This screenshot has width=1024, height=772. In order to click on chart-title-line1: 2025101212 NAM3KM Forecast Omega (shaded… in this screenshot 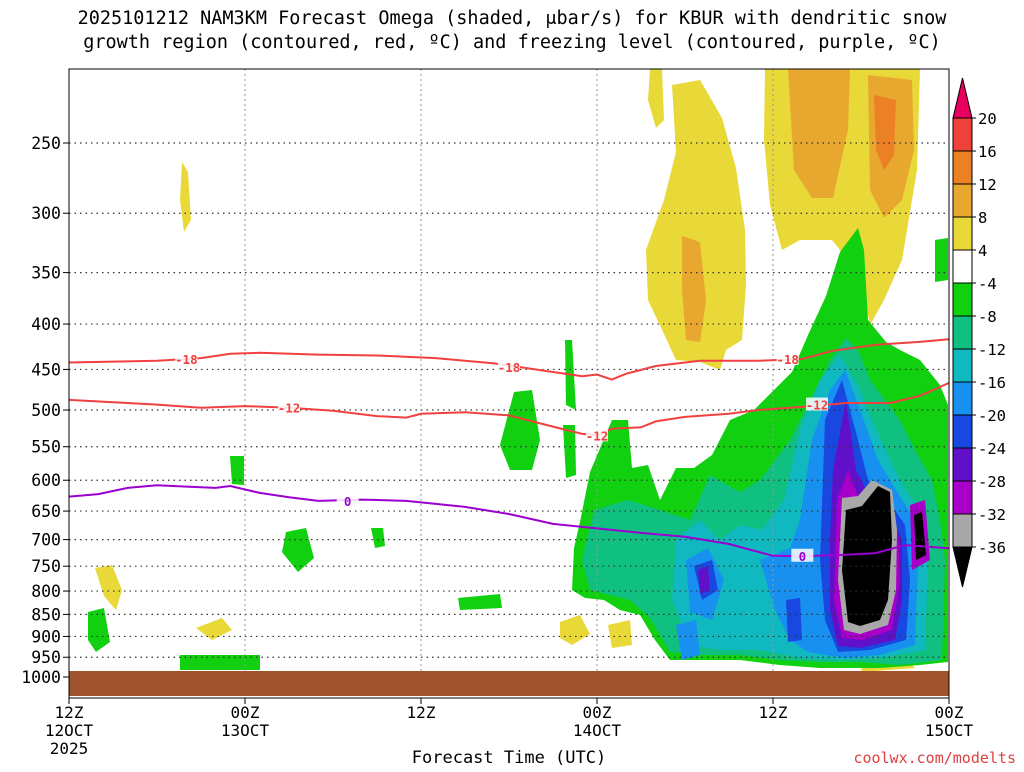, I will do `click(513, 18)`.